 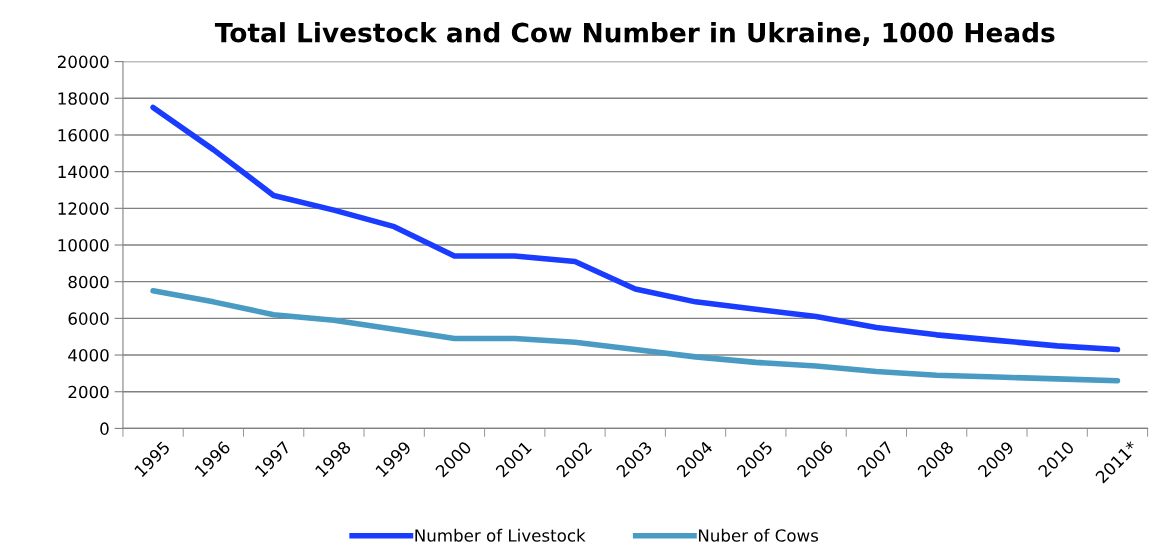 I want to click on y-tick-label: 0, so click(x=104, y=428).